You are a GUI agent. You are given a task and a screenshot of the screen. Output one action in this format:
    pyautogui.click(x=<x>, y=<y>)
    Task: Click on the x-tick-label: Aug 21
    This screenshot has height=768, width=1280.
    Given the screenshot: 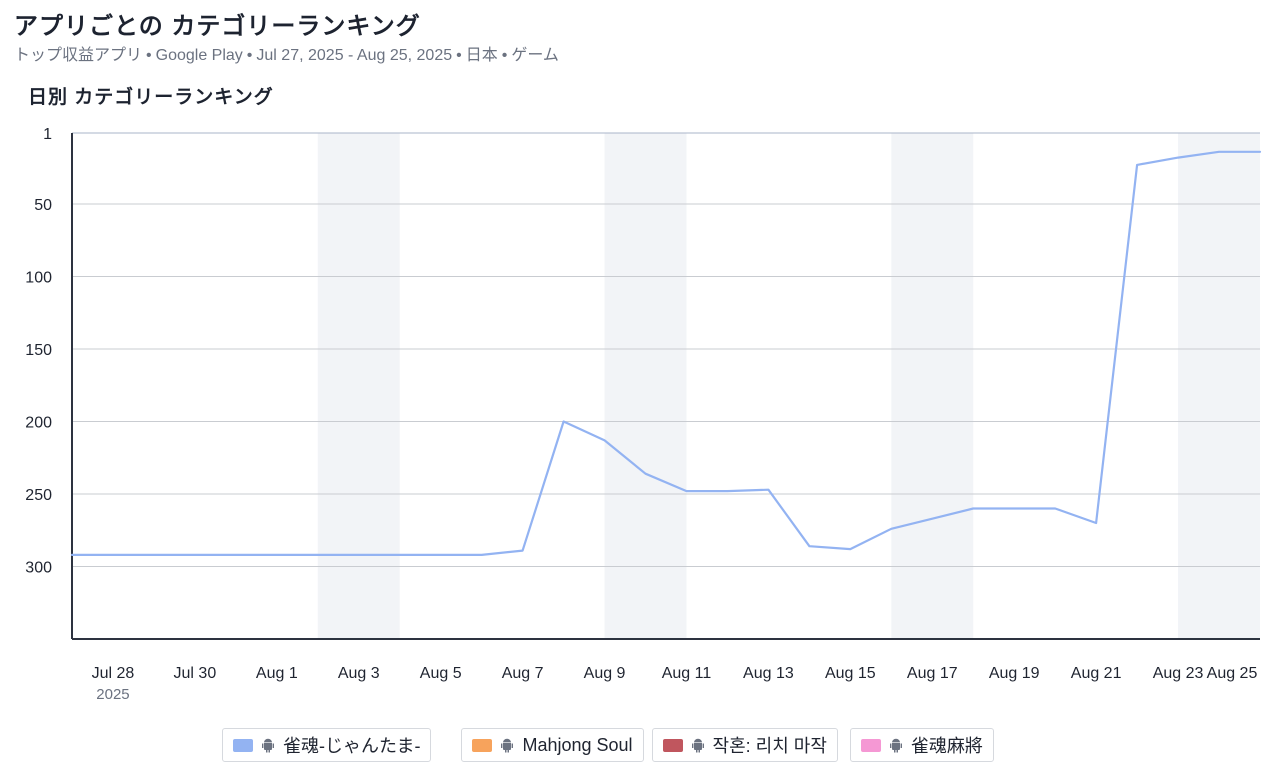 What is the action you would take?
    pyautogui.click(x=1096, y=673)
    